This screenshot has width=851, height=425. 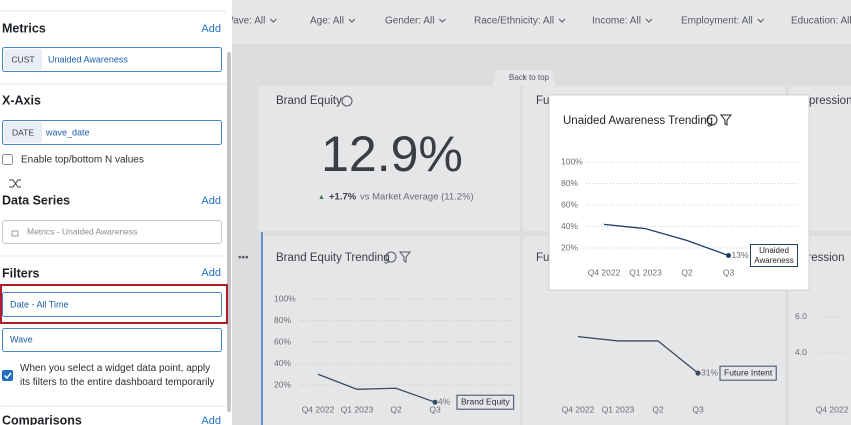 What do you see at coordinates (616, 21) in the screenshot?
I see `filter-dropdown: Income: All` at bounding box center [616, 21].